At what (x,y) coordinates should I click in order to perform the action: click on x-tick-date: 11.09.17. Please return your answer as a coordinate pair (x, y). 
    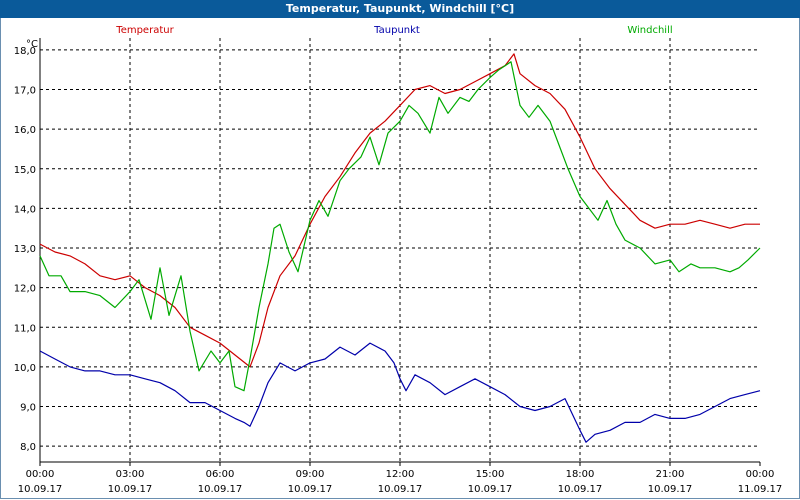
    Looking at the image, I should click on (760, 489).